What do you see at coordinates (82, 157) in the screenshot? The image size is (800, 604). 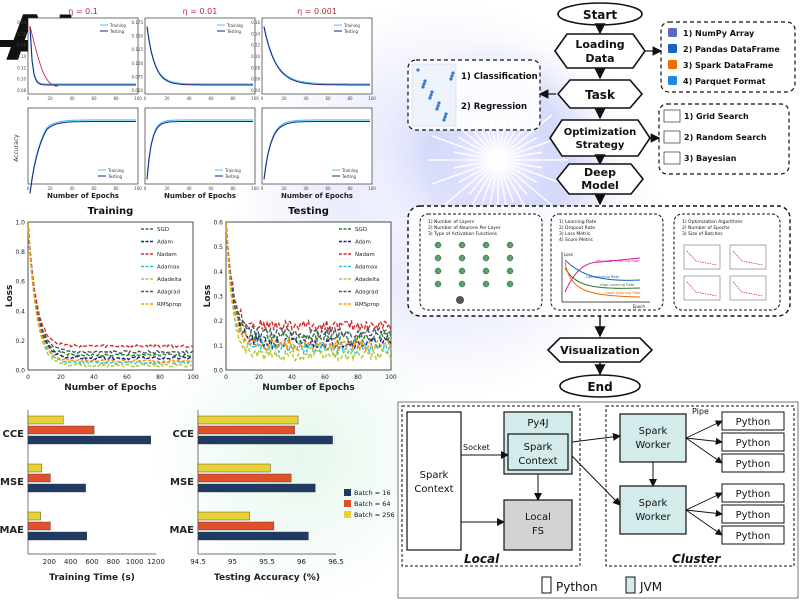 I see `testing-accuracy-curve` at bounding box center [82, 157].